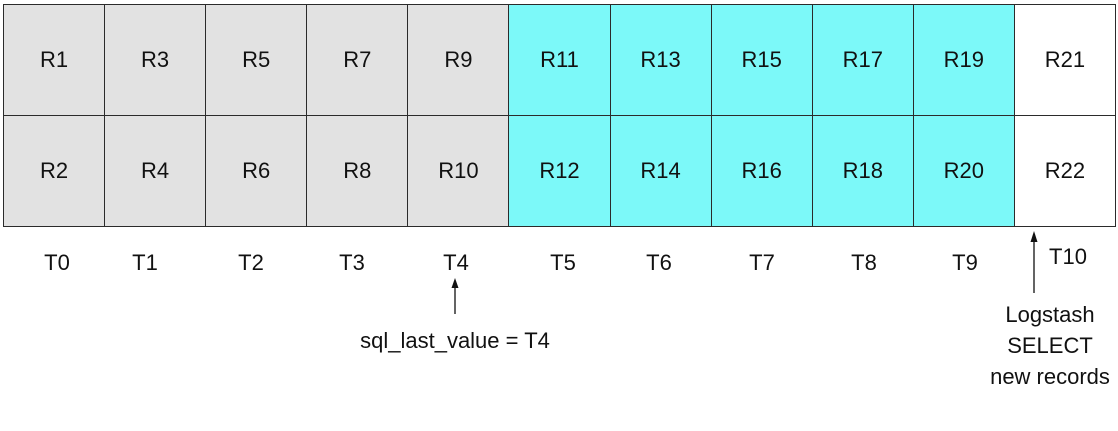  What do you see at coordinates (455, 296) in the screenshot?
I see `sql-last-value-arrow` at bounding box center [455, 296].